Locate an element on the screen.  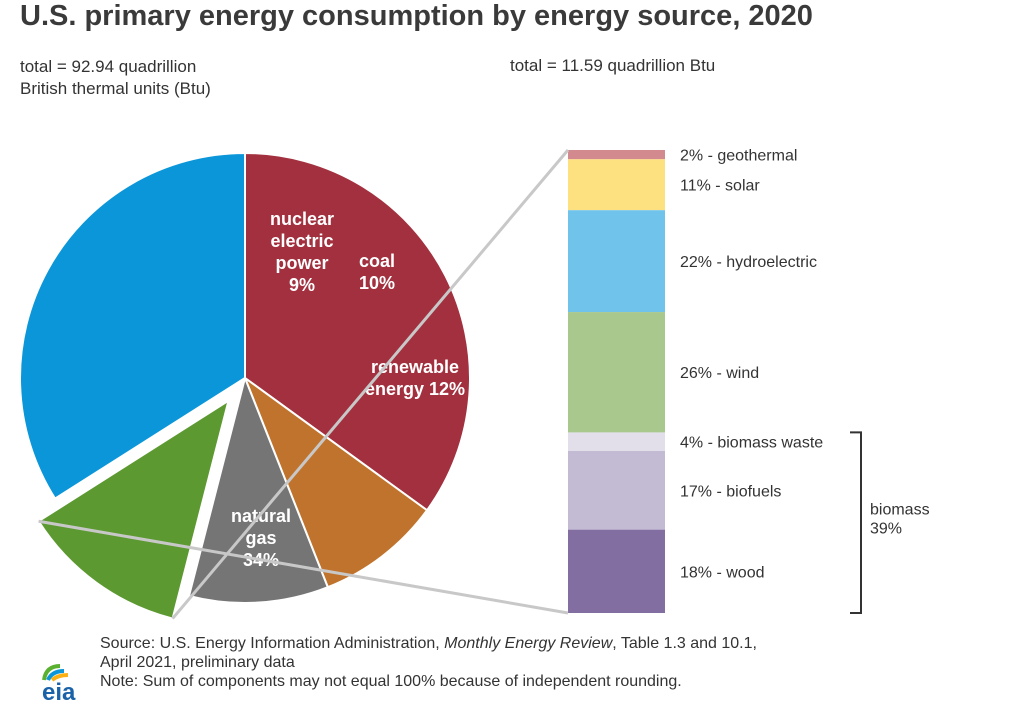
pie-label-nuclear: nuclear electric power 9% is located at coordinates (302, 252).